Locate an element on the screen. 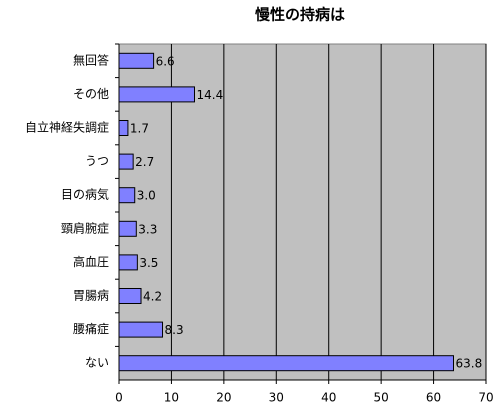  y-tick-label: 目の病気 is located at coordinates (85, 194).